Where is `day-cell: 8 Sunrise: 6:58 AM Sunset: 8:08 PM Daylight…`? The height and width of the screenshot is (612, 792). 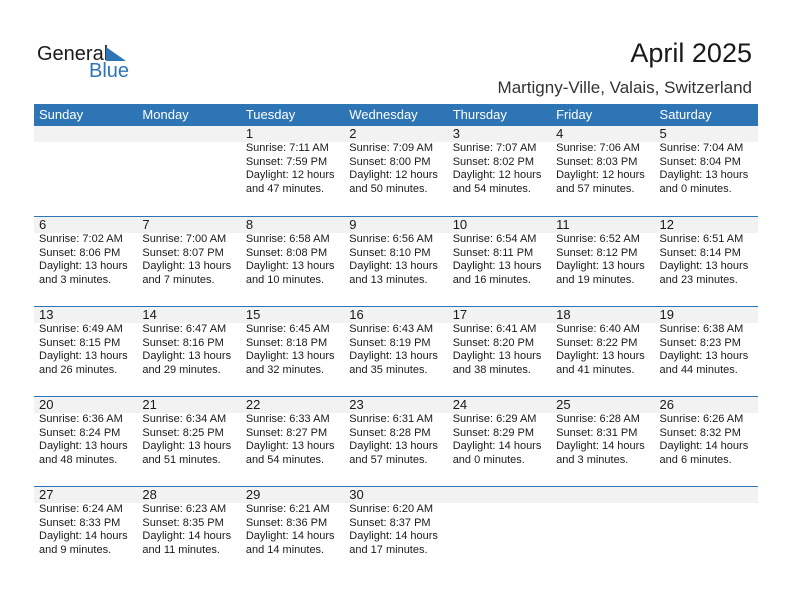 day-cell: 8 Sunrise: 6:58 AM Sunset: 8:08 PM Daylight… is located at coordinates (292, 261).